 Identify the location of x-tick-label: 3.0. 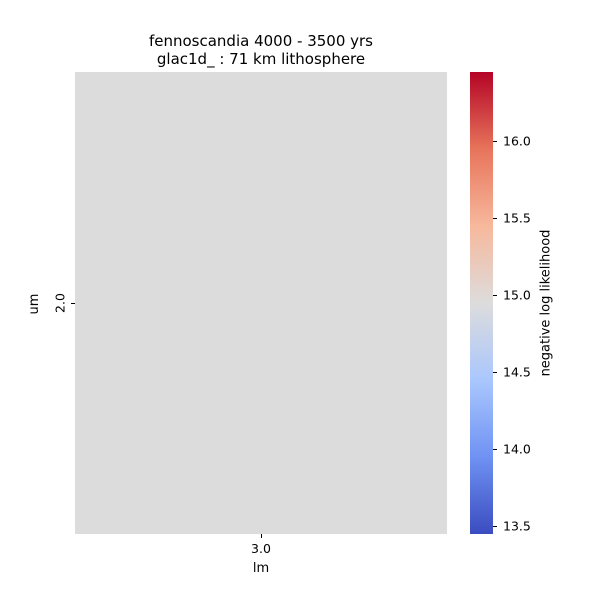
(261, 548).